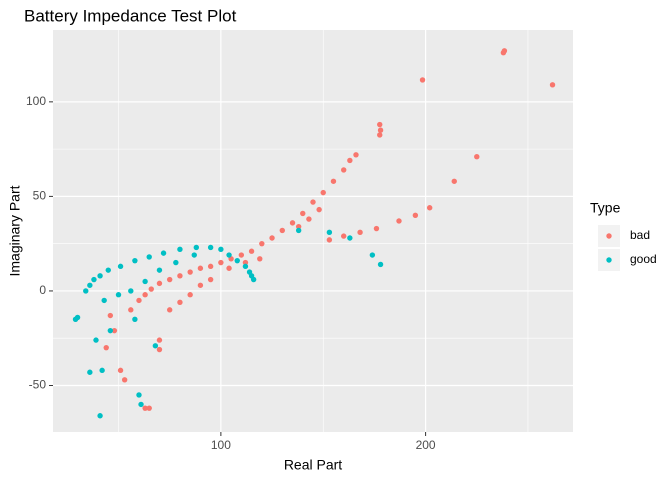 This screenshot has height=485, width=672. I want to click on y-tick-label: 100, so click(36, 101).